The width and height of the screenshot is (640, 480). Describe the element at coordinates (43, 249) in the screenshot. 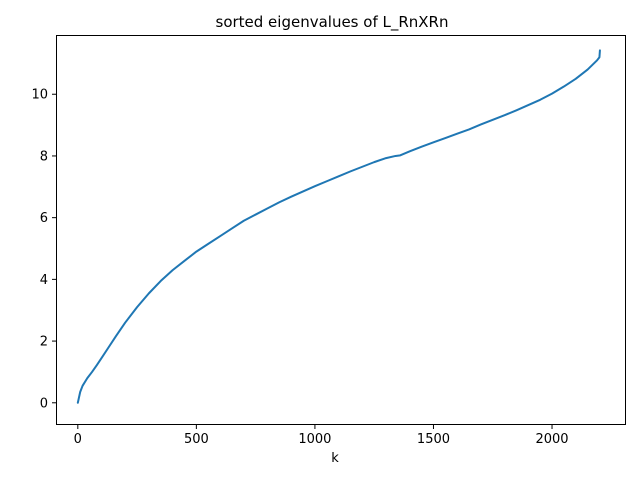

I see `y-axis-ticks: 0 2 4 6 8 10` at that location.